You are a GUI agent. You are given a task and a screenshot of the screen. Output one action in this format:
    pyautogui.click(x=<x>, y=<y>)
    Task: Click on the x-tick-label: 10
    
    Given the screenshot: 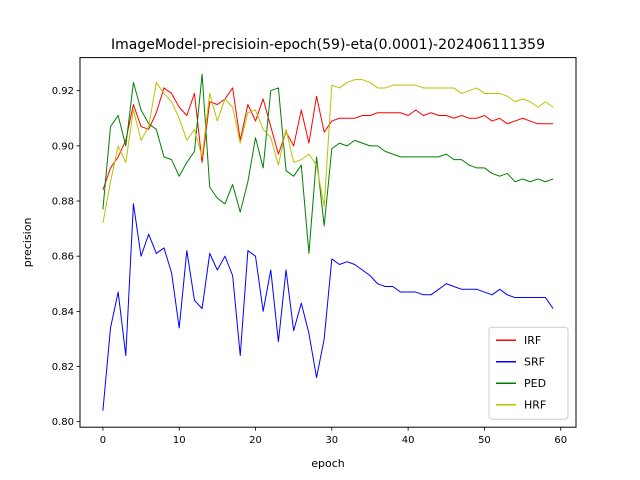 What is the action you would take?
    pyautogui.click(x=179, y=440)
    